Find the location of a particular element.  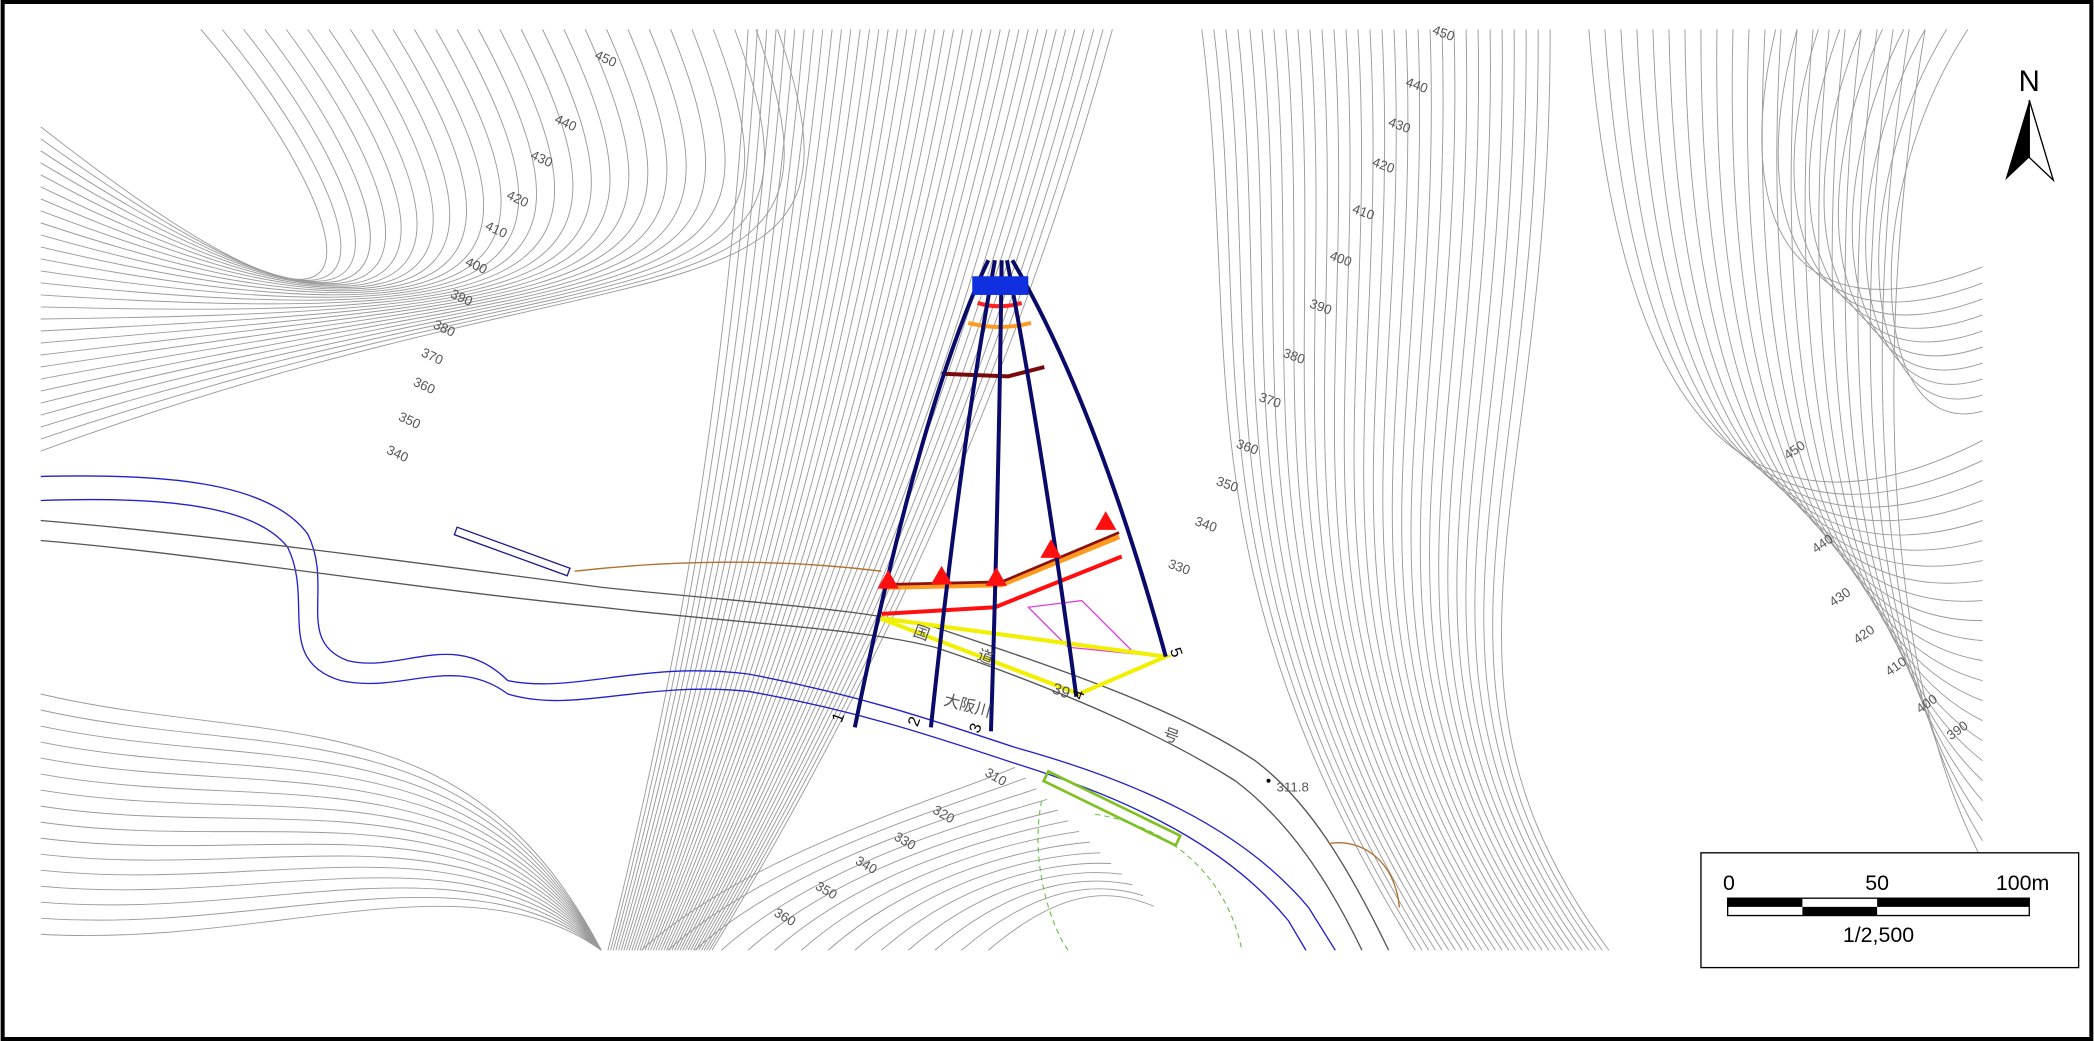

contour-label: 350 is located at coordinates (1227, 484).